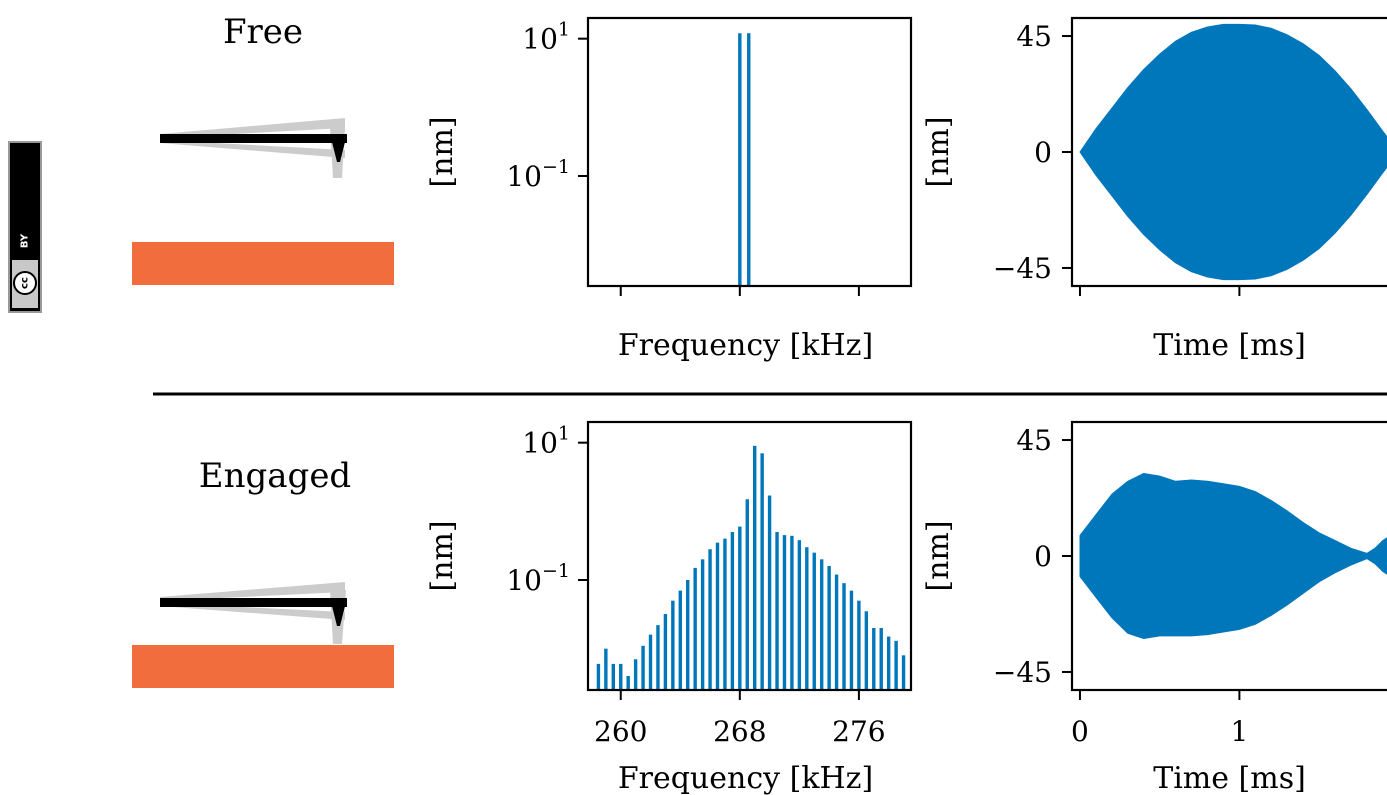 The width and height of the screenshot is (1387, 795). I want to click on y-tick-exponent: 1, so click(564, 30).